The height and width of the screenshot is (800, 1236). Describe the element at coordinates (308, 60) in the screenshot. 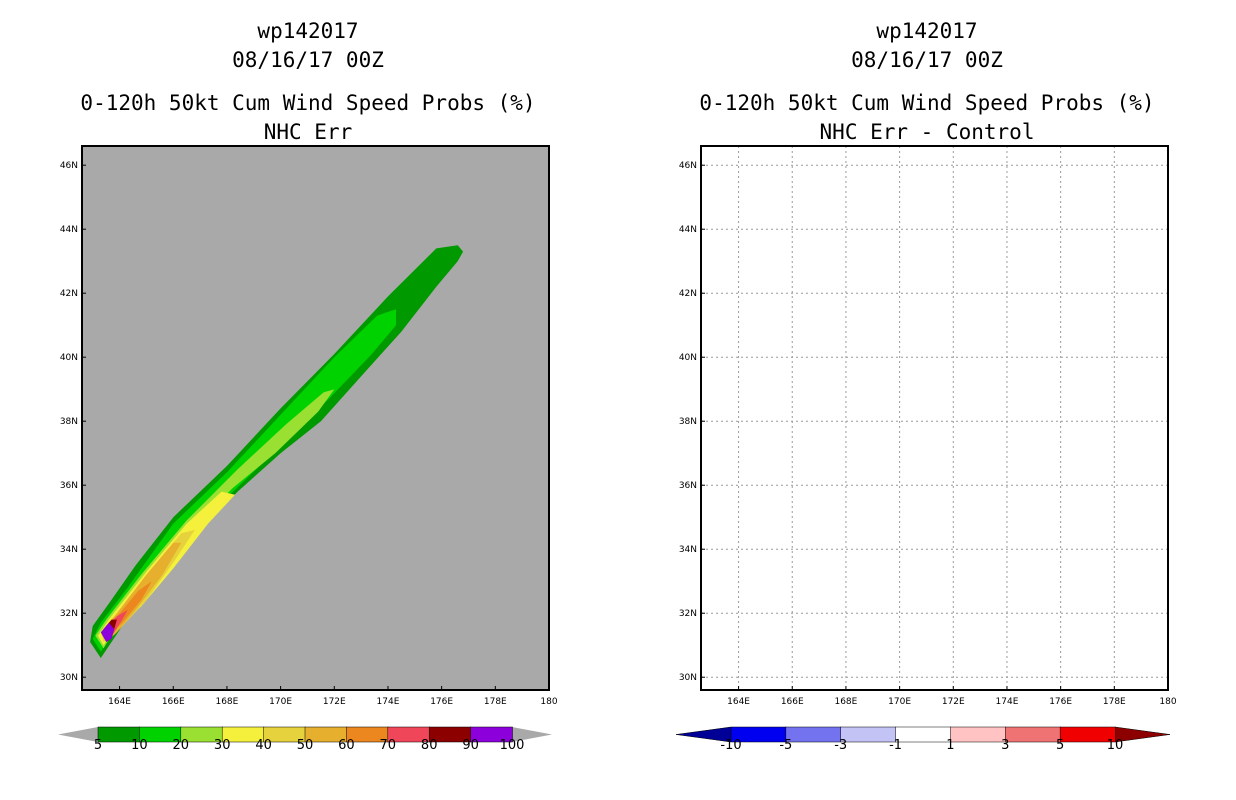

I see `left-datetime: 08/16/17 00Z` at that location.